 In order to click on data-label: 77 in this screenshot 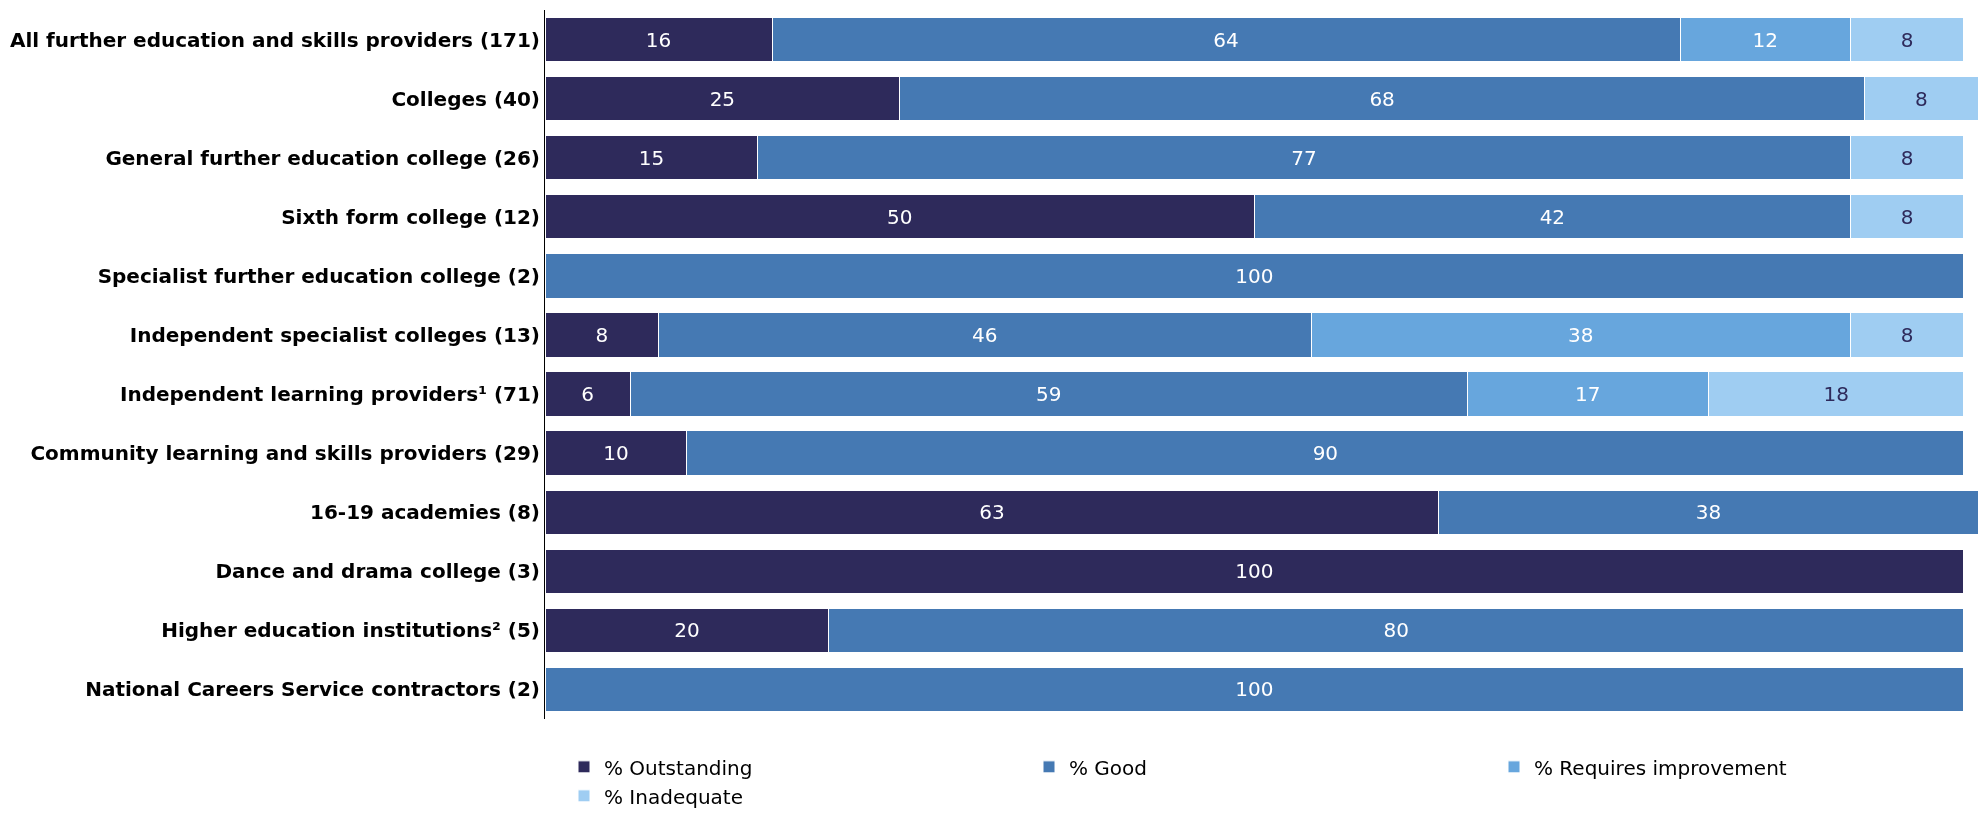, I will do `click(1304, 157)`.